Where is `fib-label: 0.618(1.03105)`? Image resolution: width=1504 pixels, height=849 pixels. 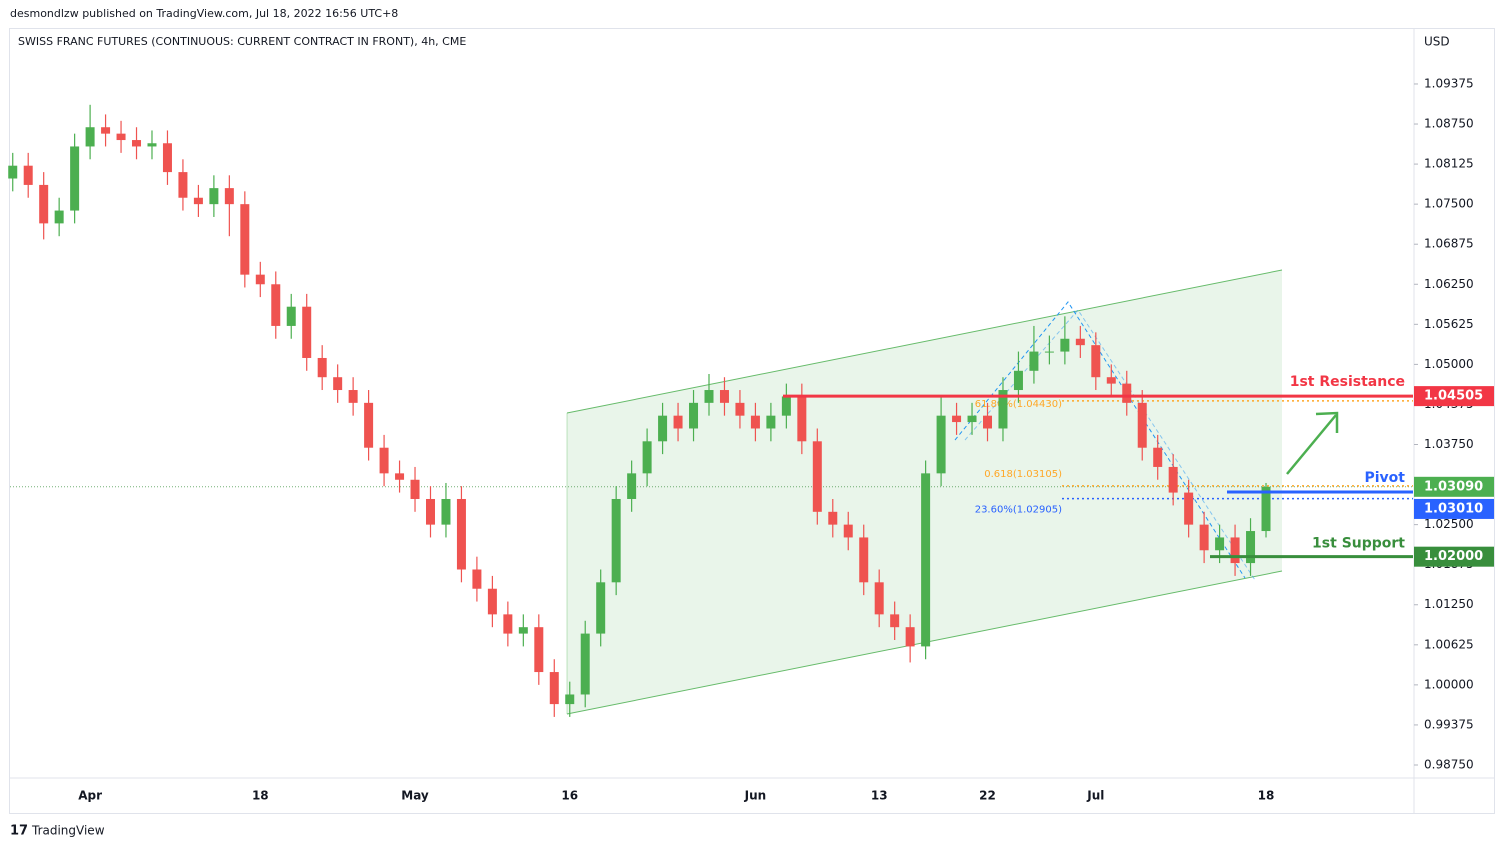 fib-label: 0.618(1.03105) is located at coordinates (1023, 474).